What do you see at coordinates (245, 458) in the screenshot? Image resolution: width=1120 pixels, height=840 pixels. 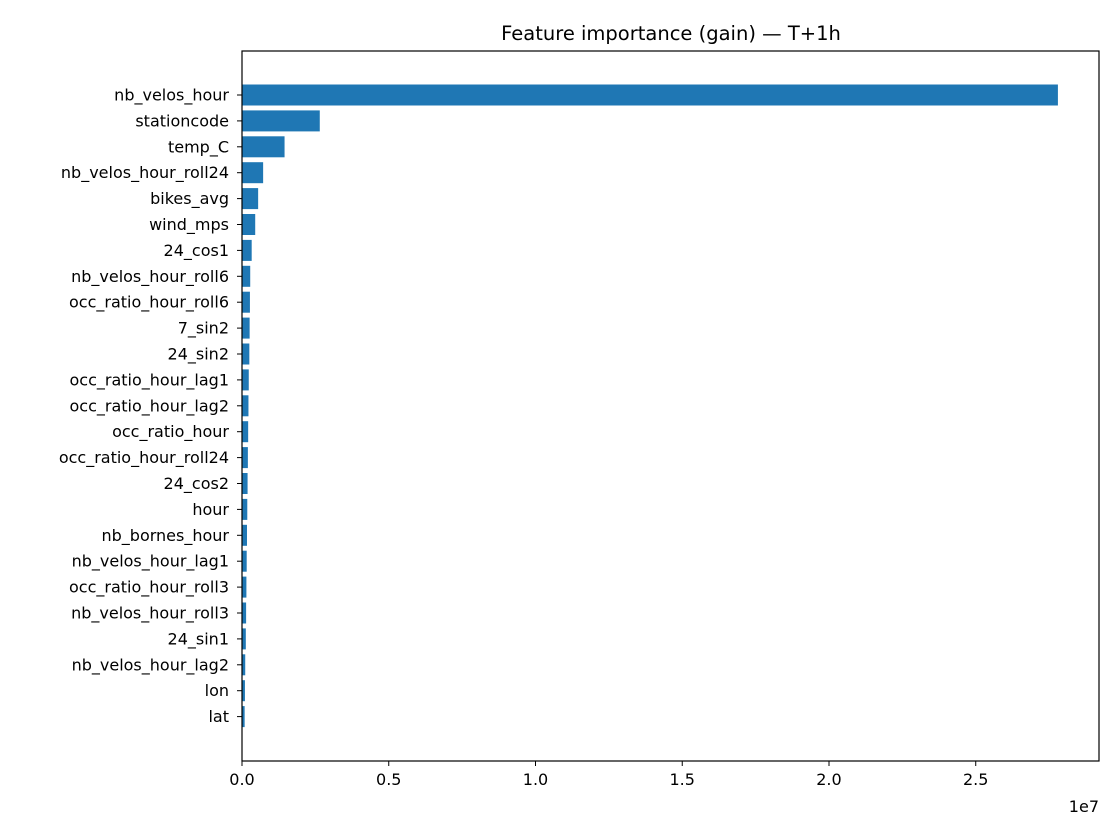 I see `bar-occ_ratio_hour_roll24` at bounding box center [245, 458].